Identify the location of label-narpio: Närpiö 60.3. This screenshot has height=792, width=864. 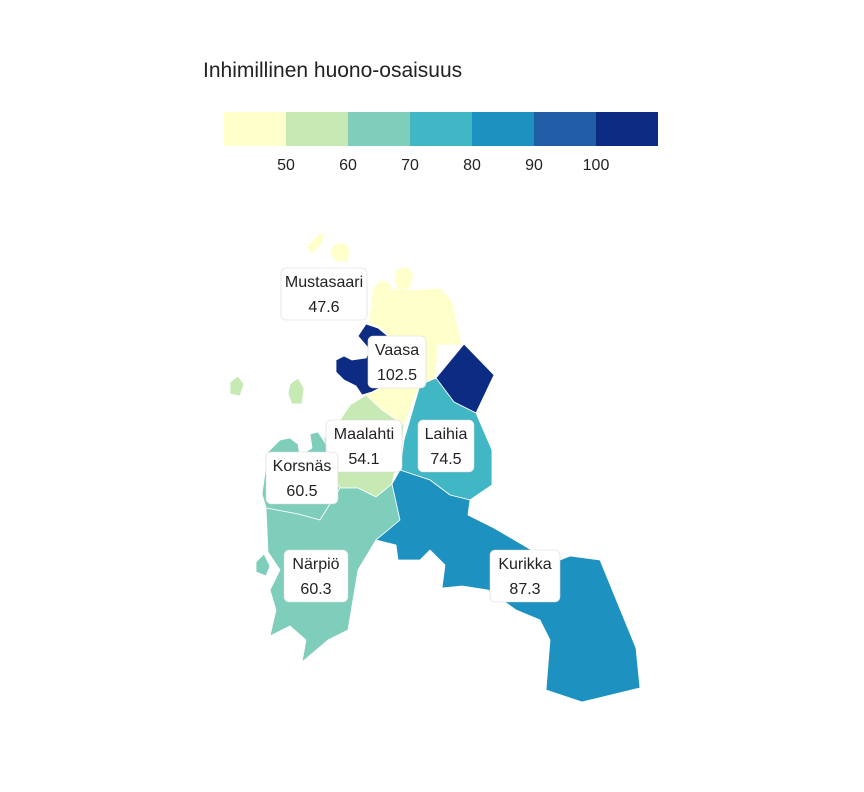
(316, 576).